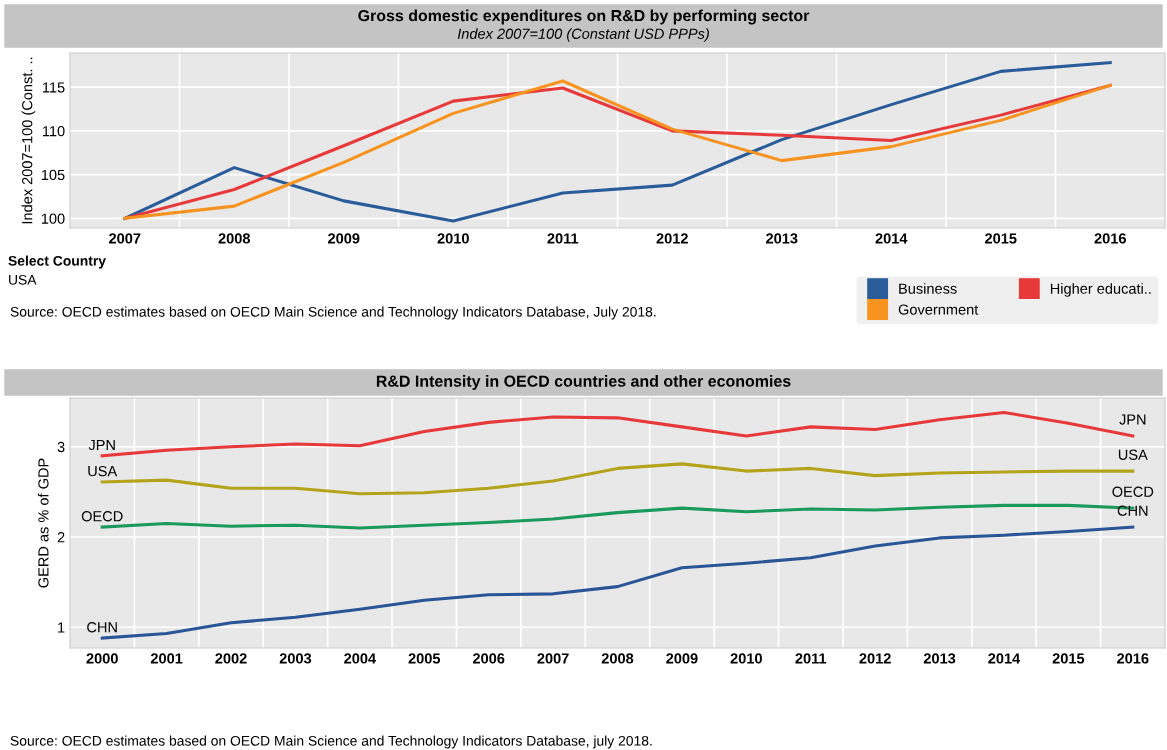 Image resolution: width=1167 pixels, height=750 pixels. Describe the element at coordinates (57, 262) in the screenshot. I see `text: Select Country` at that location.